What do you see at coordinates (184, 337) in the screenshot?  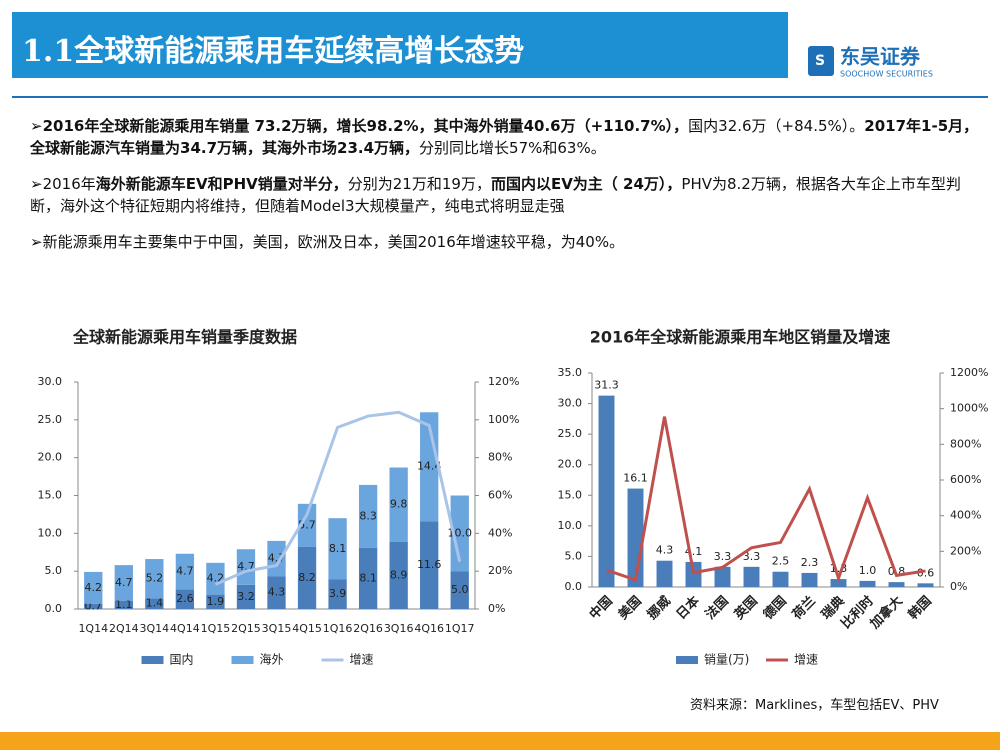 I see `chart-title: 全球新能源乘用车销量季度数据` at bounding box center [184, 337].